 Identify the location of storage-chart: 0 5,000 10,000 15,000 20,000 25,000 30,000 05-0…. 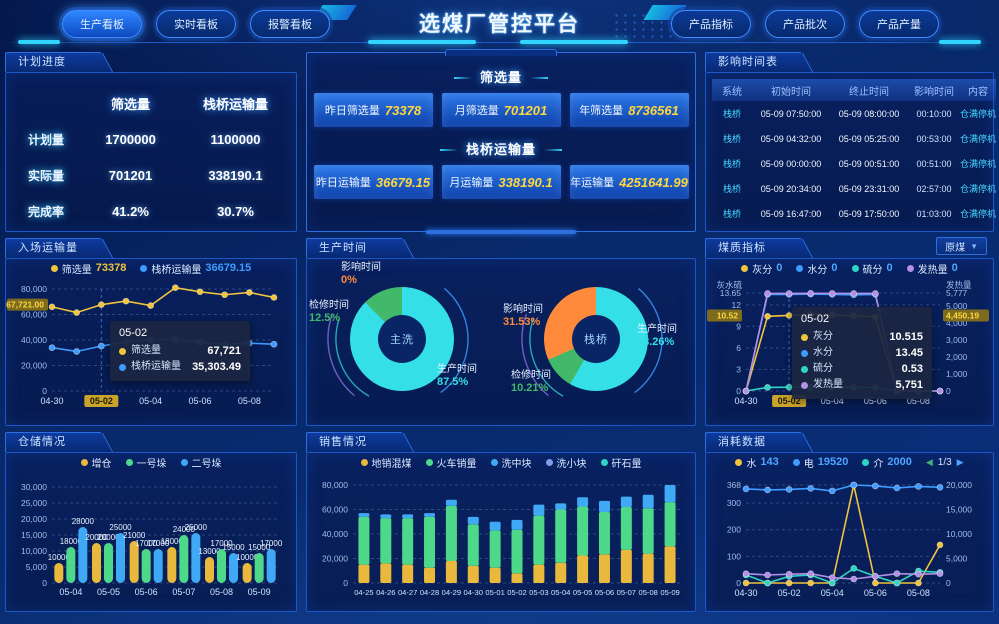
(145, 541).